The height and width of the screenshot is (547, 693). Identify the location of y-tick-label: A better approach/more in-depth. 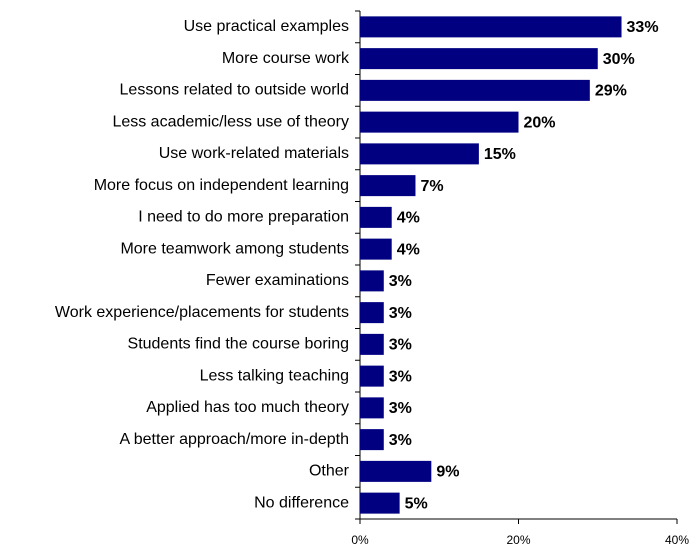
(234, 439).